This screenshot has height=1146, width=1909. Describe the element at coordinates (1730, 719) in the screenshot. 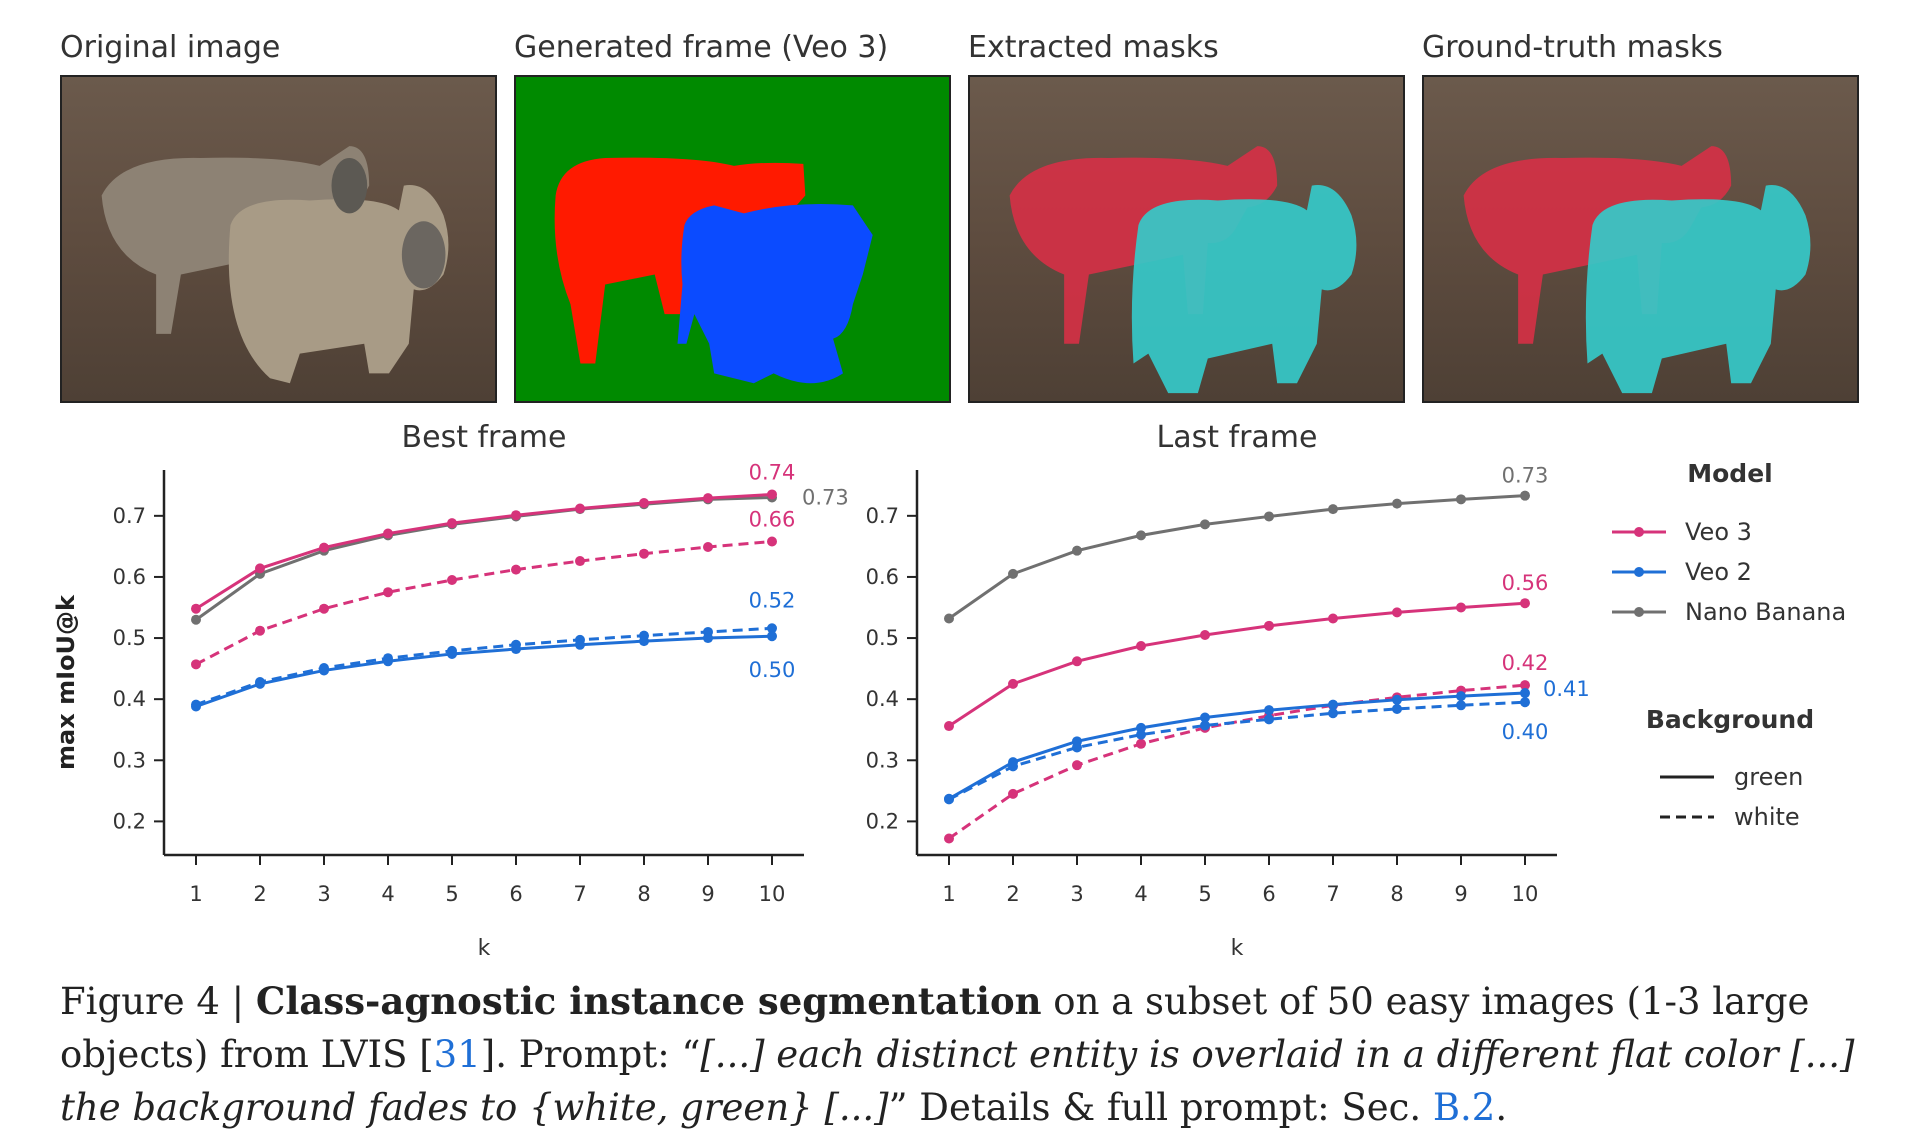

I see `legend-background-title: Background` at that location.